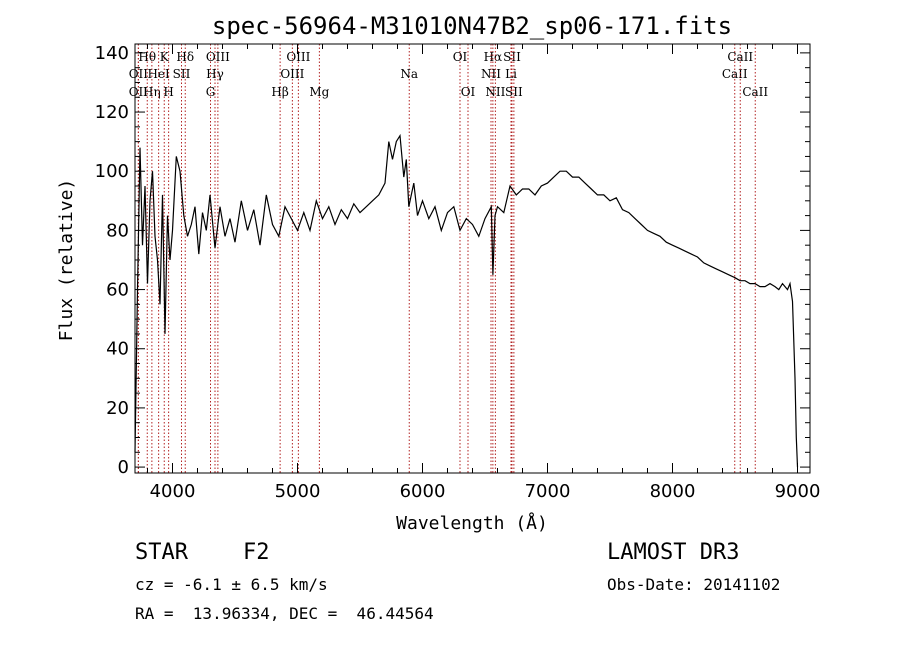 This screenshot has height=649, width=900. Describe the element at coordinates (168, 92) in the screenshot. I see `line-marker-label: H` at that location.